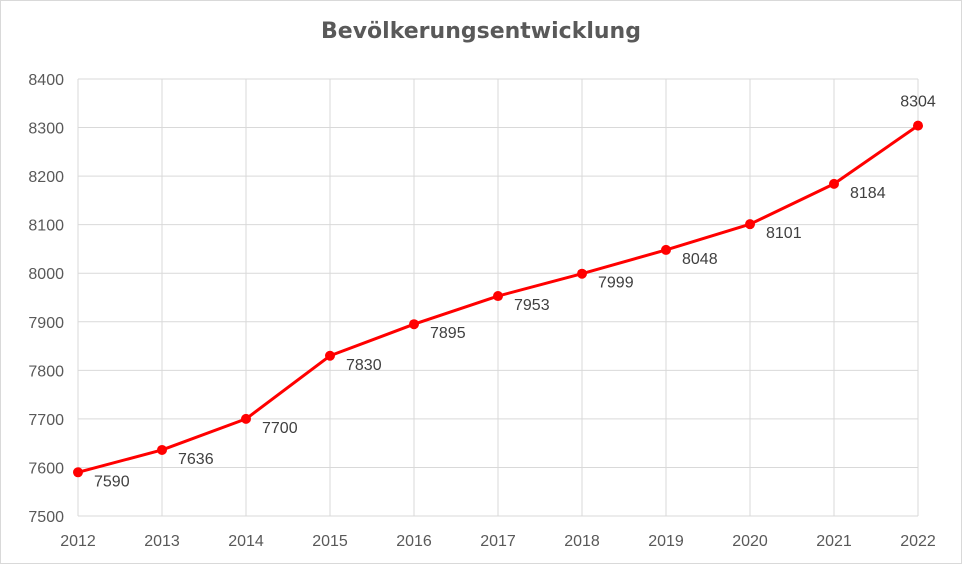 This screenshot has height=564, width=962. I want to click on data-label: 7636, so click(196, 459).